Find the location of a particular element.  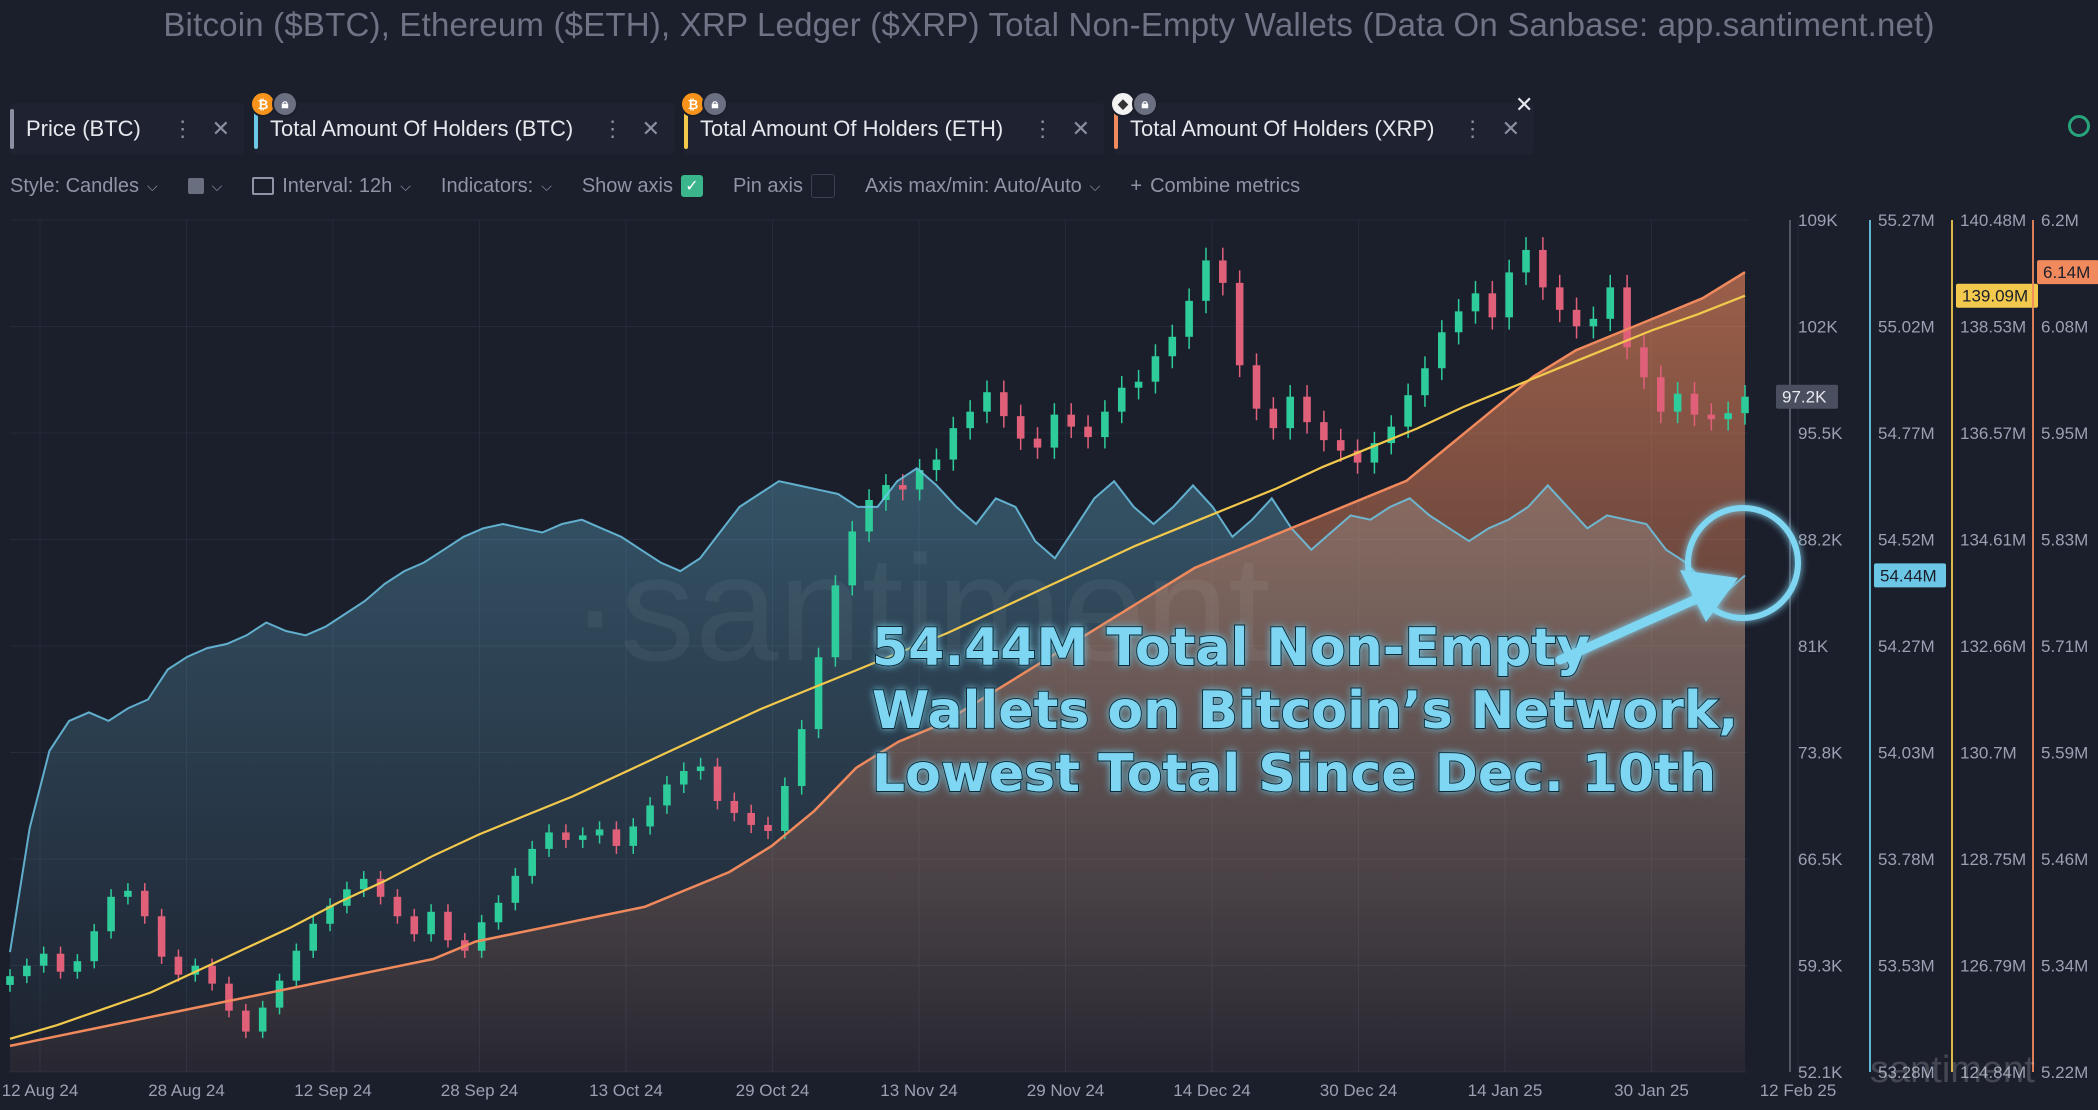

tab-holders-xrp: ◆ 🔒︎ Total Amount Of Holders (XRP) ⋮ ✕ is located at coordinates (1322, 123).